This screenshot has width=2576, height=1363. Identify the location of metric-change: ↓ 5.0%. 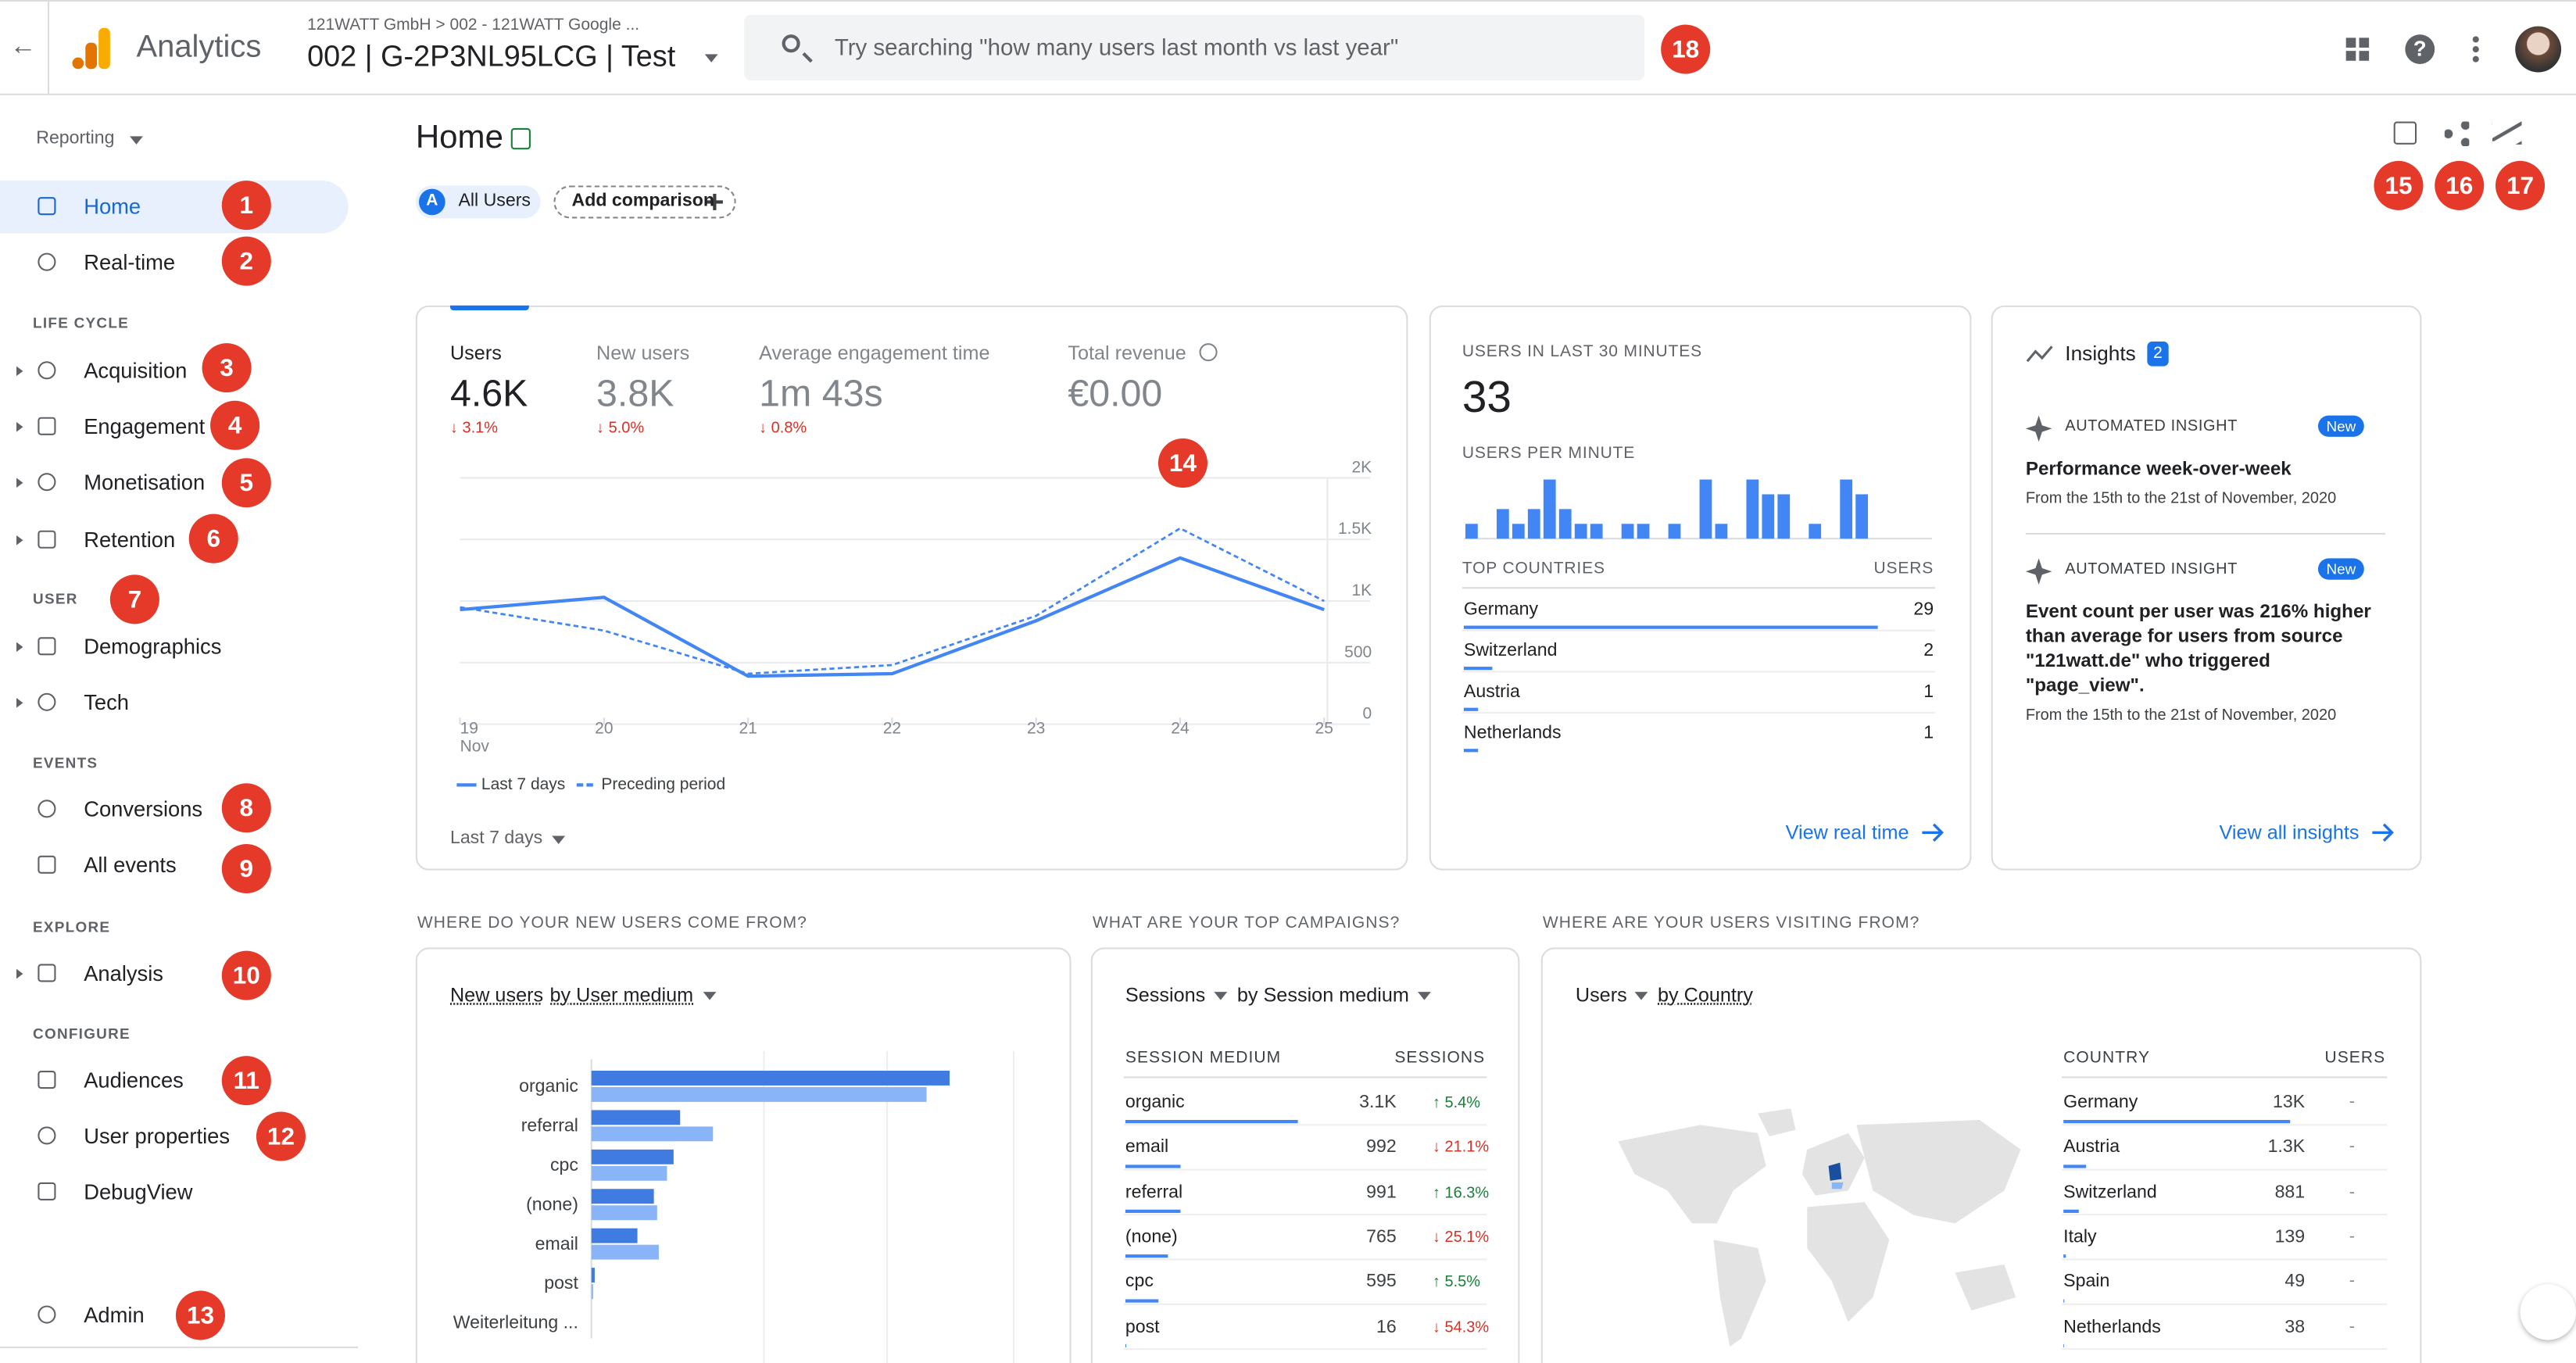
(620, 428).